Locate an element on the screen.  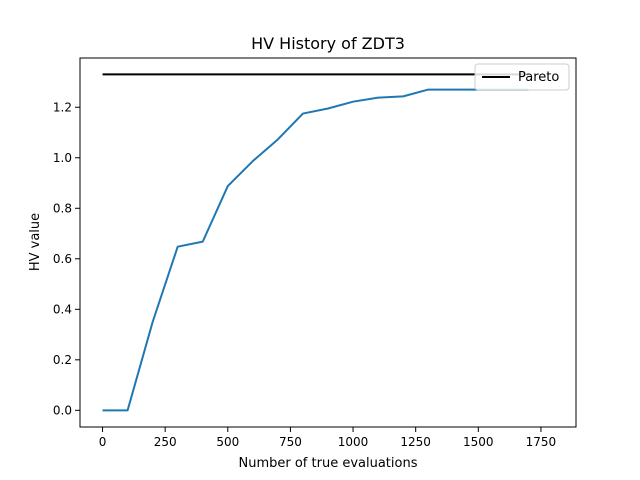
y-axis-label: HV value is located at coordinates (35, 242).